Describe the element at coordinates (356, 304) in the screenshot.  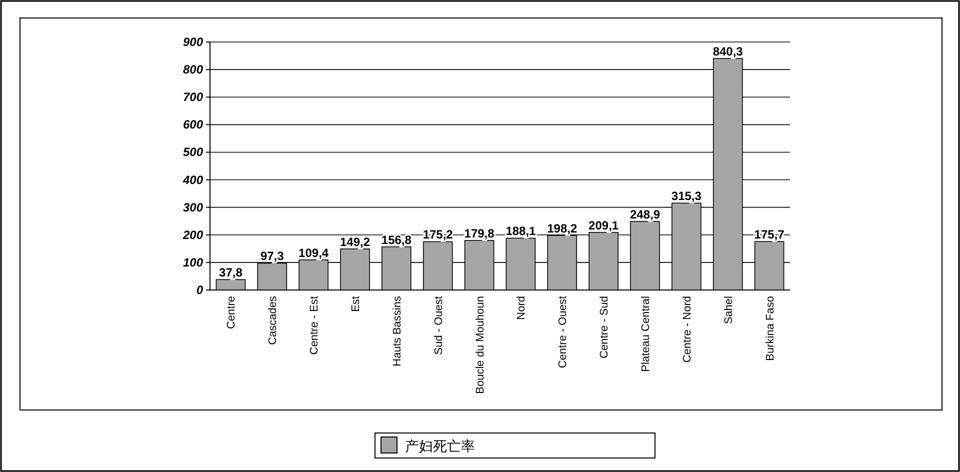
I see `x-tick-label: Est` at that location.